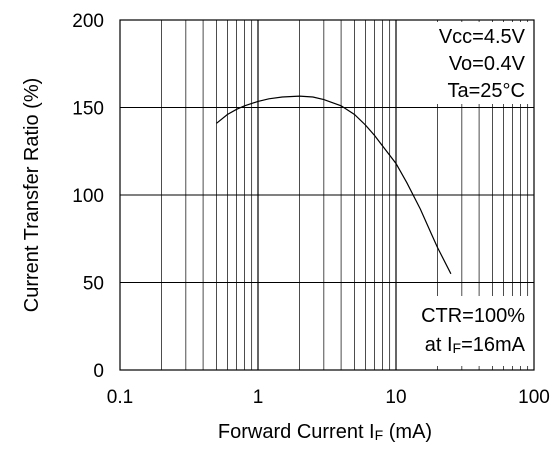  I want to click on x-tick-label: 1, so click(258, 397).